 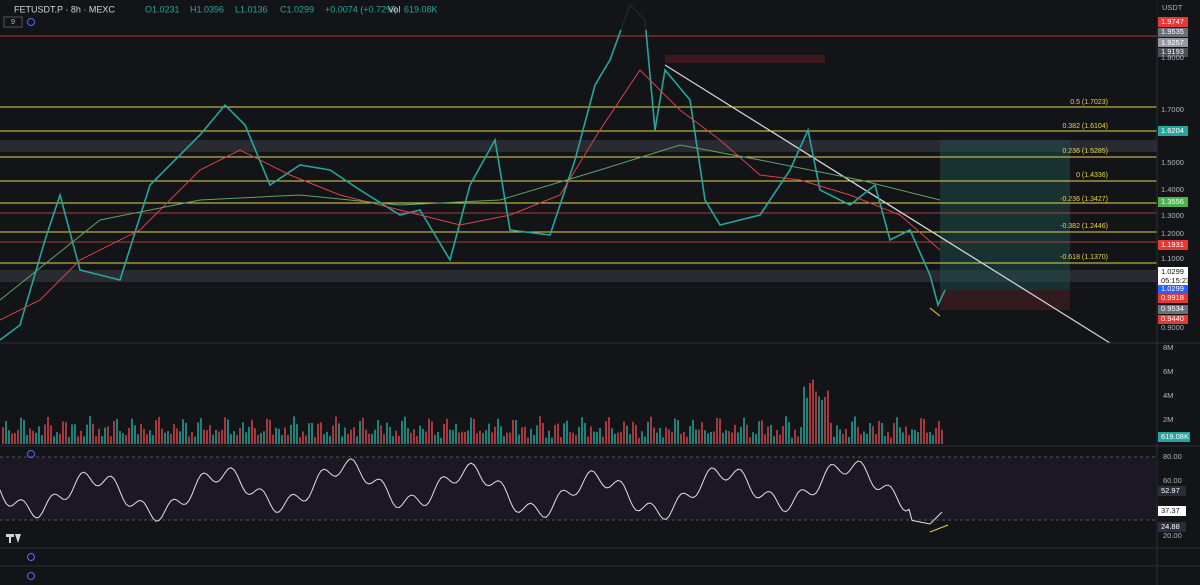 What do you see at coordinates (578, 276) in the screenshot?
I see `zone` at bounding box center [578, 276].